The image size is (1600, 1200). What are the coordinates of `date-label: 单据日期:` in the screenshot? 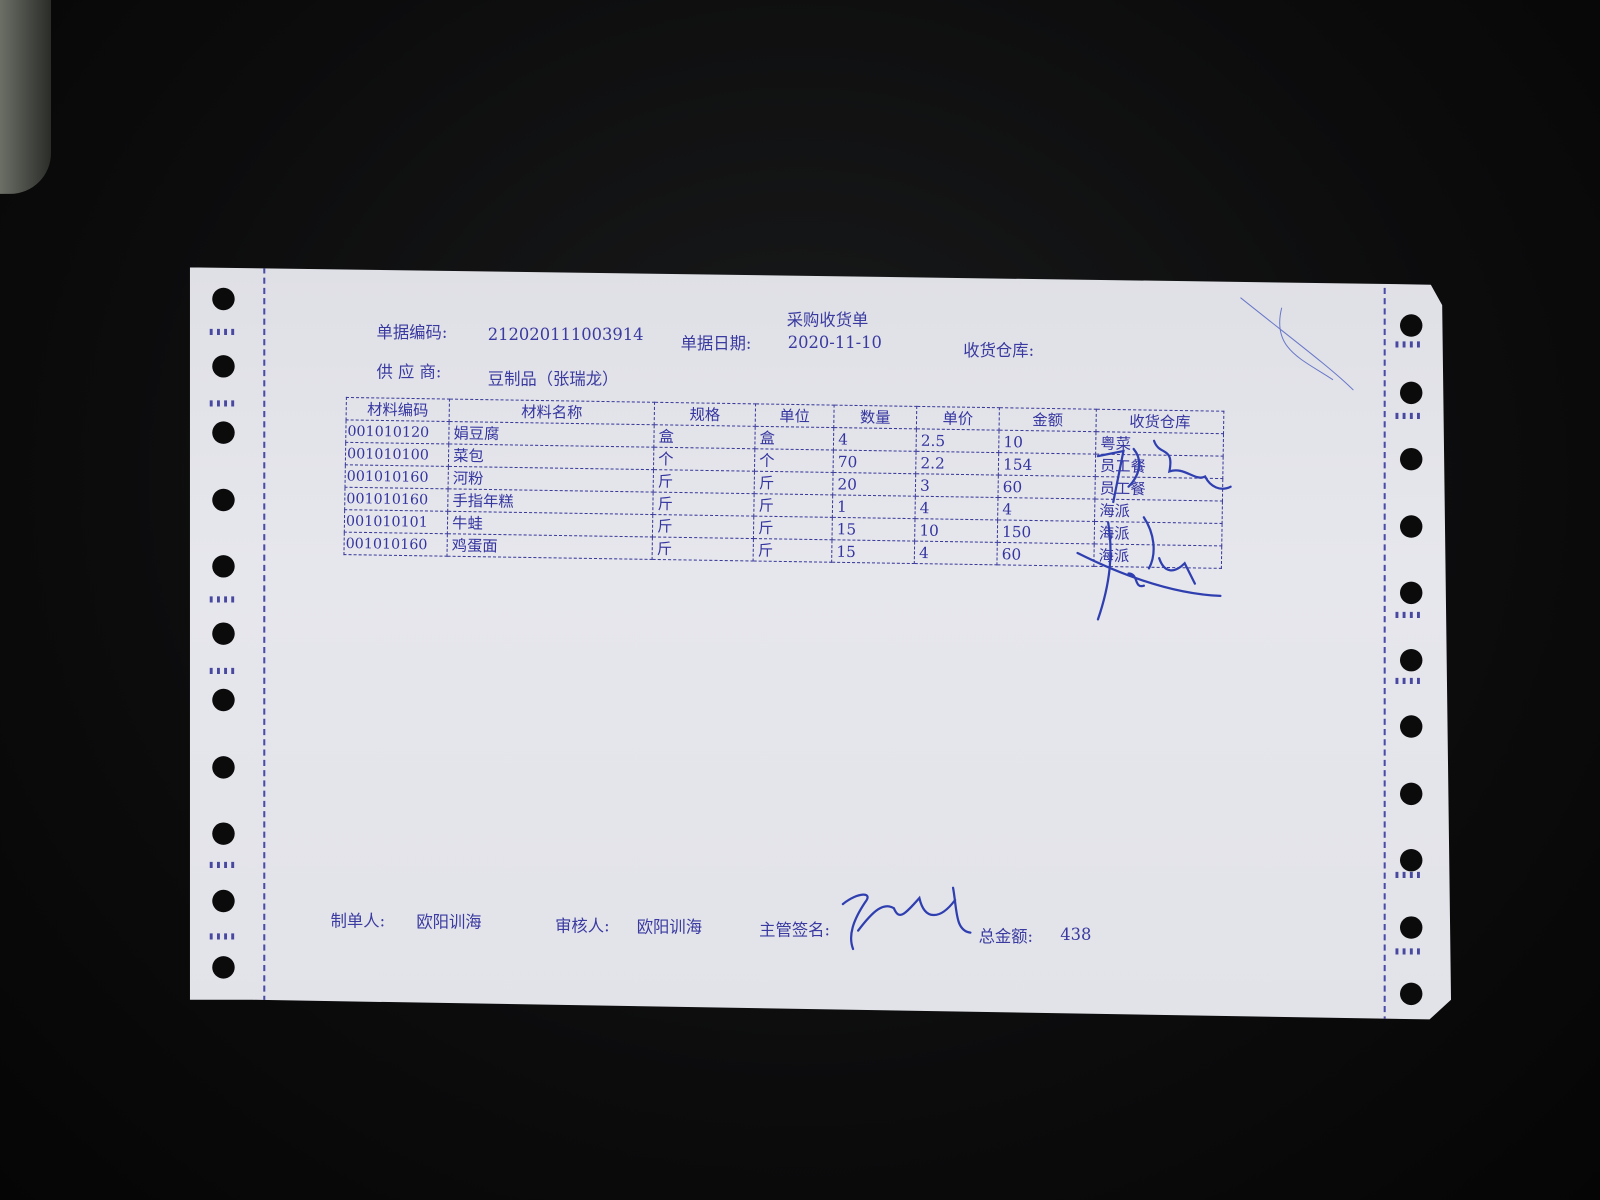 It's located at (716, 343).